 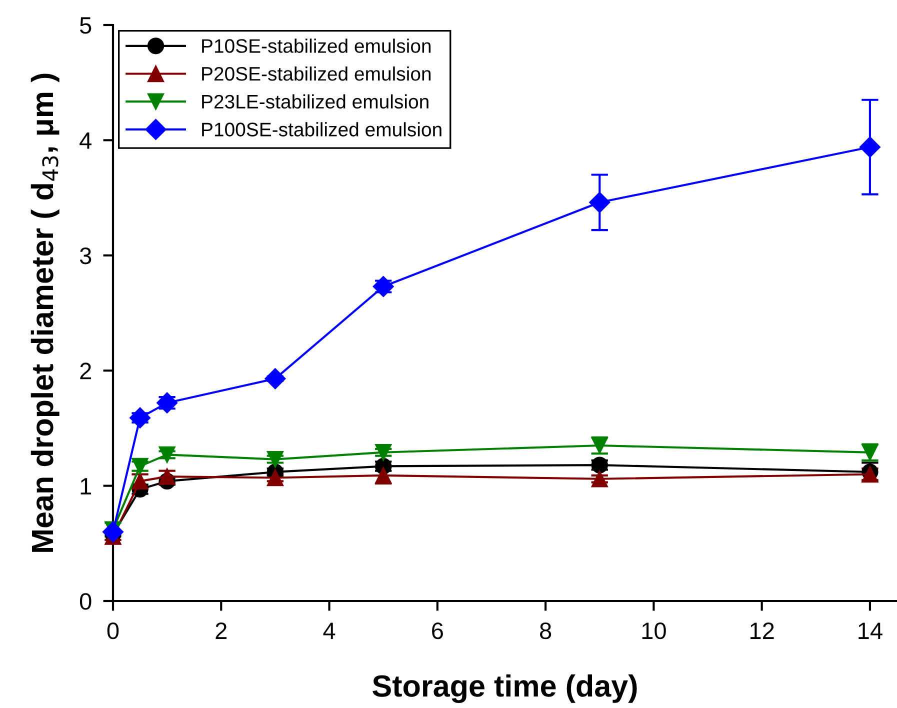 I want to click on x-tick-label: 12, so click(x=762, y=630).